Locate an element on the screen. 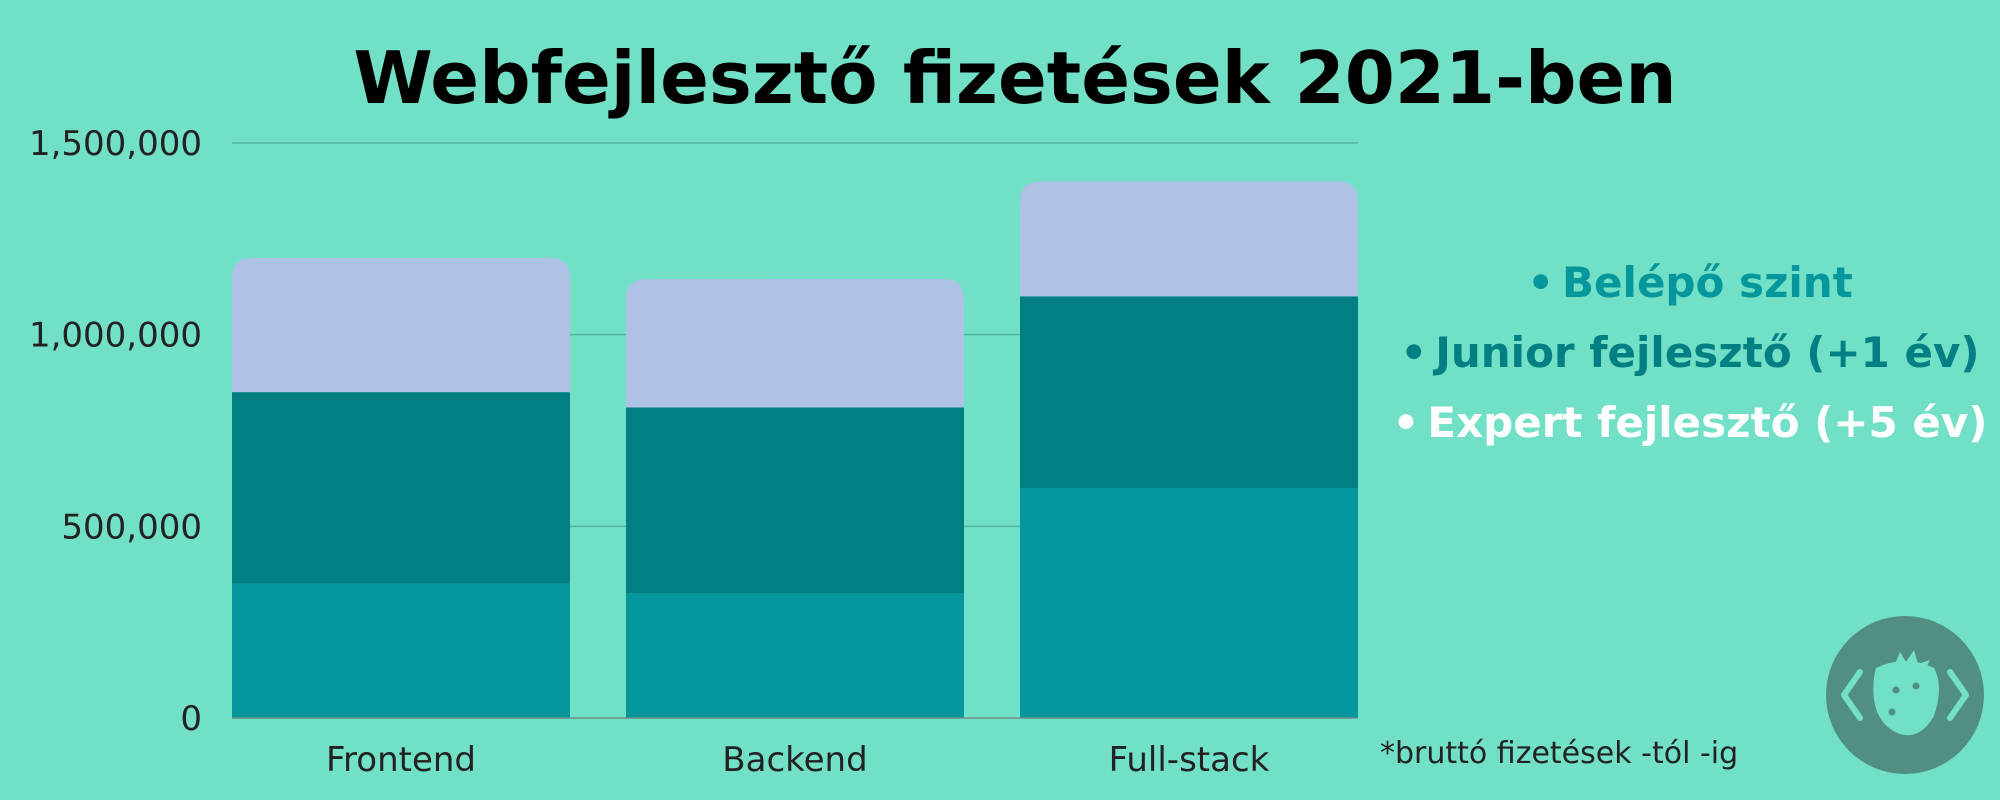  strawberry-code-icon is located at coordinates (1905, 695).